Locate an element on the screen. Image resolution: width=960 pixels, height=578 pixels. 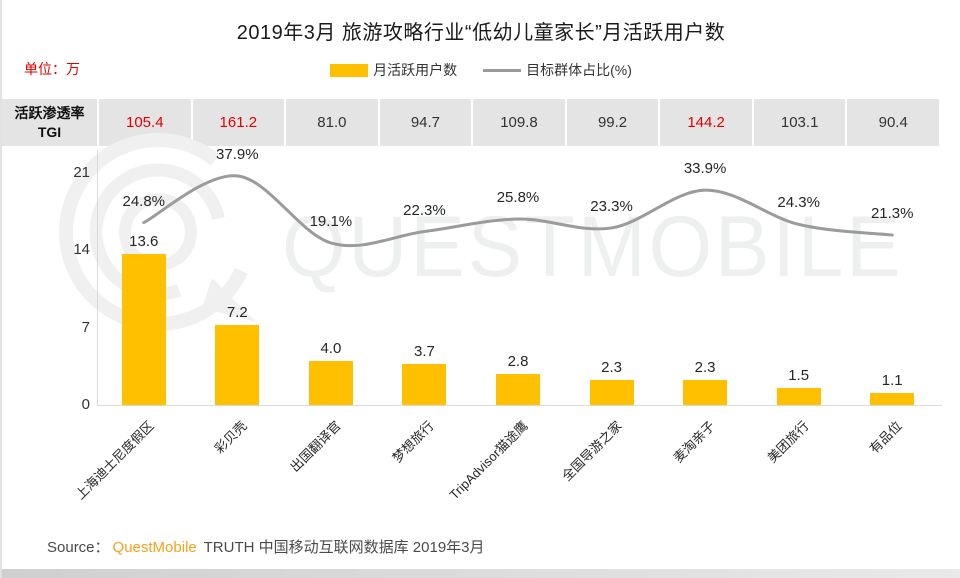
legend-item-bar: 月活跃用户数 is located at coordinates (393, 70).